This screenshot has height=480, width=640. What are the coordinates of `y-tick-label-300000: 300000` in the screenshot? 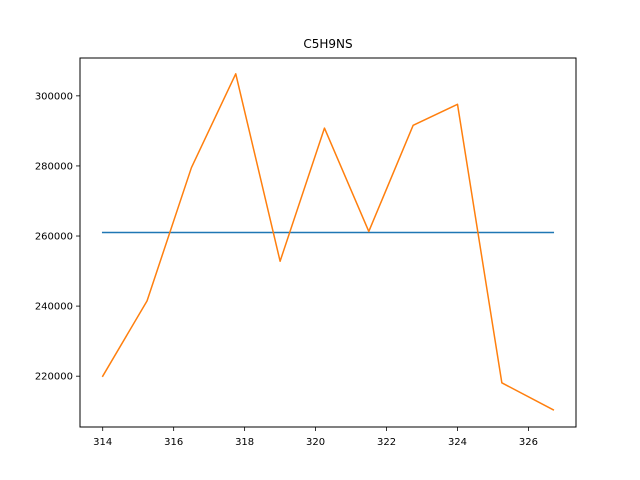 It's located at (54, 96).